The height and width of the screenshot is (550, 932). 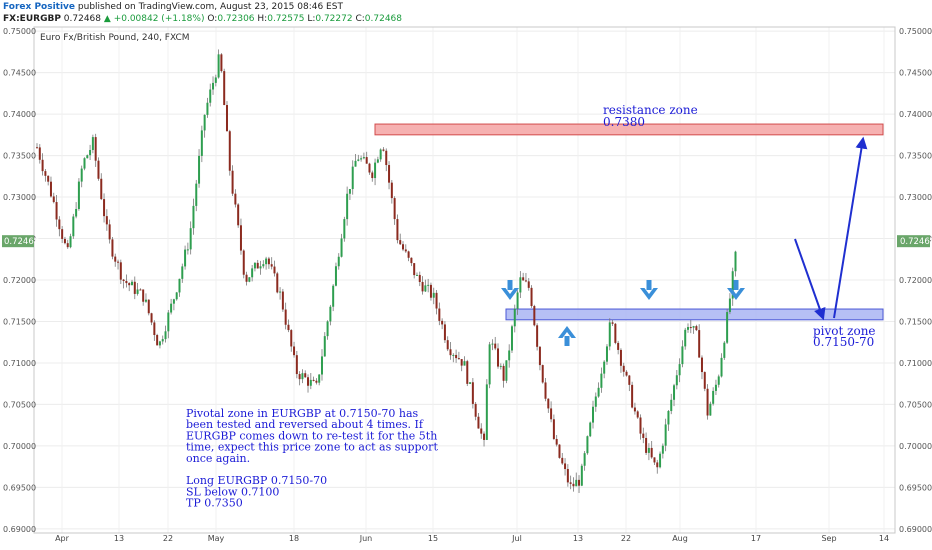 What do you see at coordinates (915, 114) in the screenshot?
I see `y-tick-label-right: 0.74000` at bounding box center [915, 114].